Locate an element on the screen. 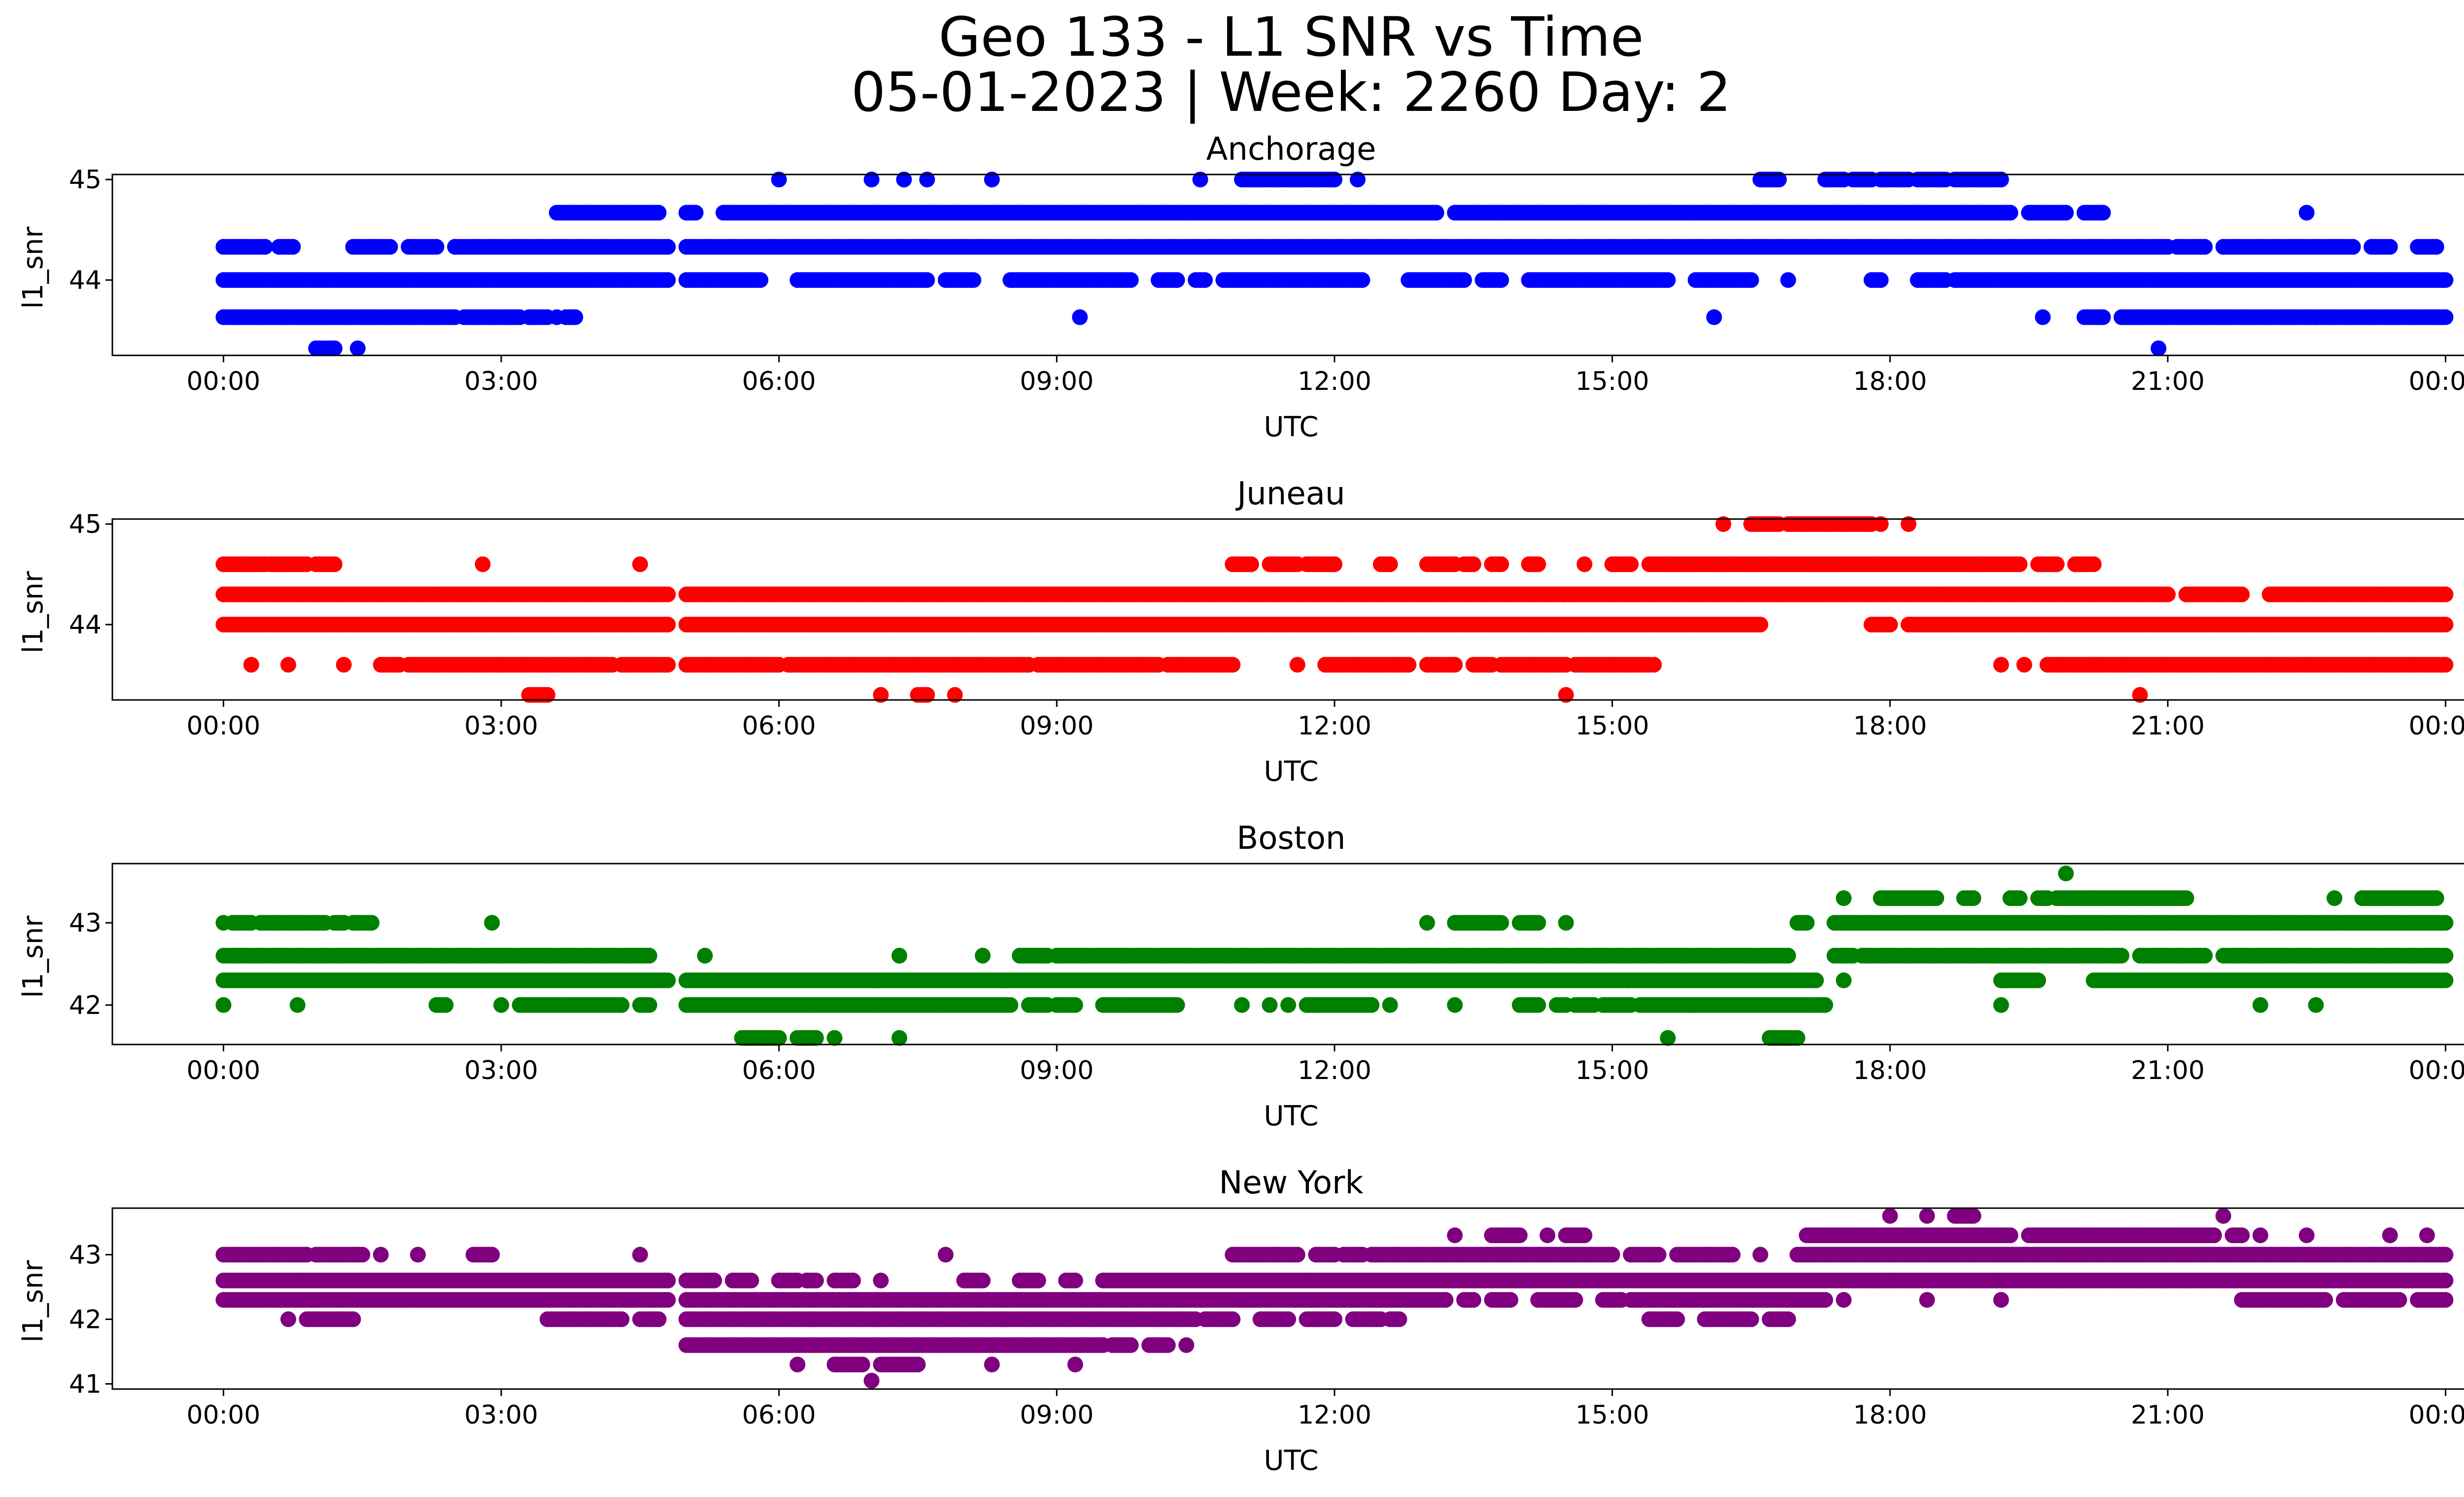 This screenshot has height=1497, width=2464. axes-frame is located at coordinates (1288, 264).